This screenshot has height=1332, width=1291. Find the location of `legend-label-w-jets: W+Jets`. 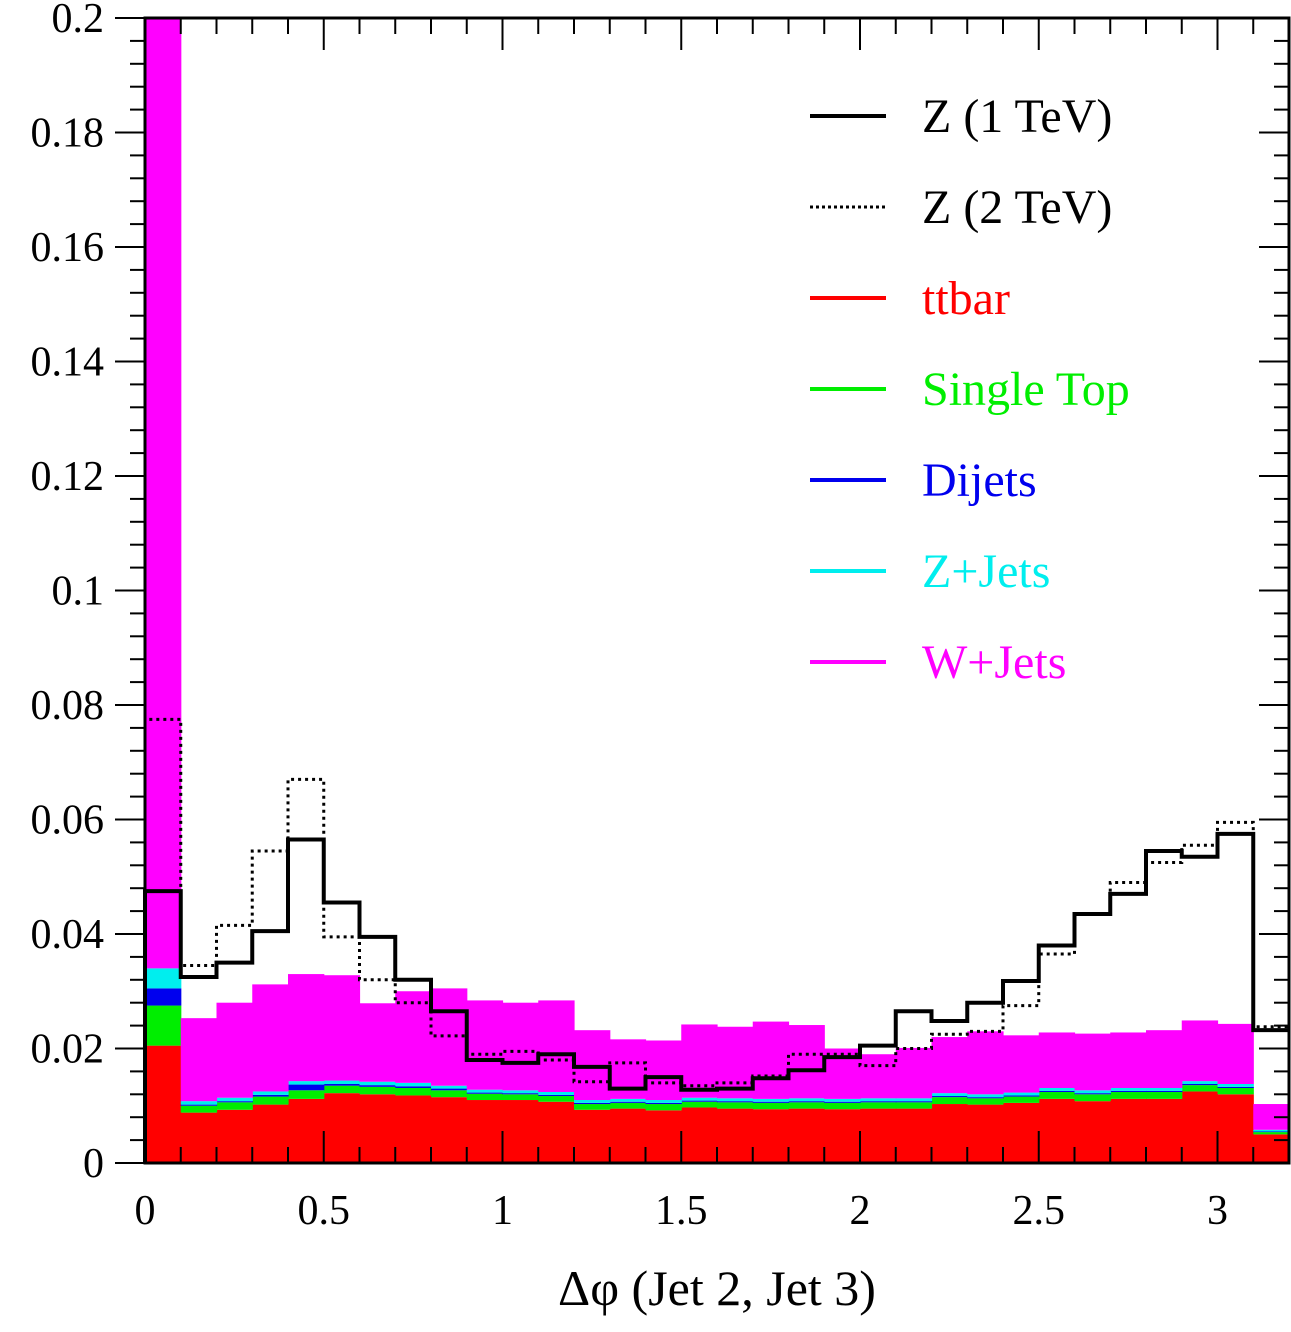

legend-label-w-jets: W+Jets is located at coordinates (994, 662).